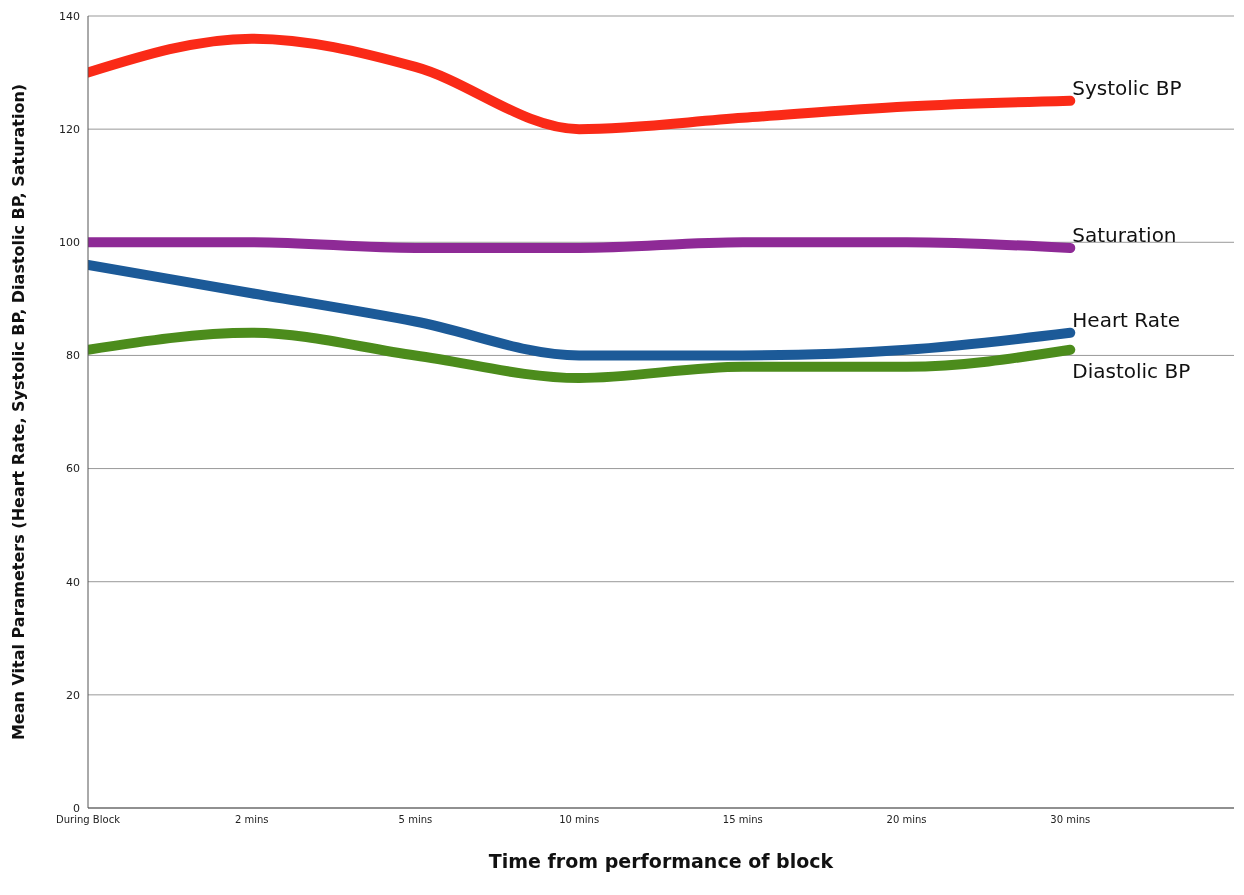 Image resolution: width=1244 pixels, height=895 pixels. I want to click on y-tick-label: 120, so click(69, 130).